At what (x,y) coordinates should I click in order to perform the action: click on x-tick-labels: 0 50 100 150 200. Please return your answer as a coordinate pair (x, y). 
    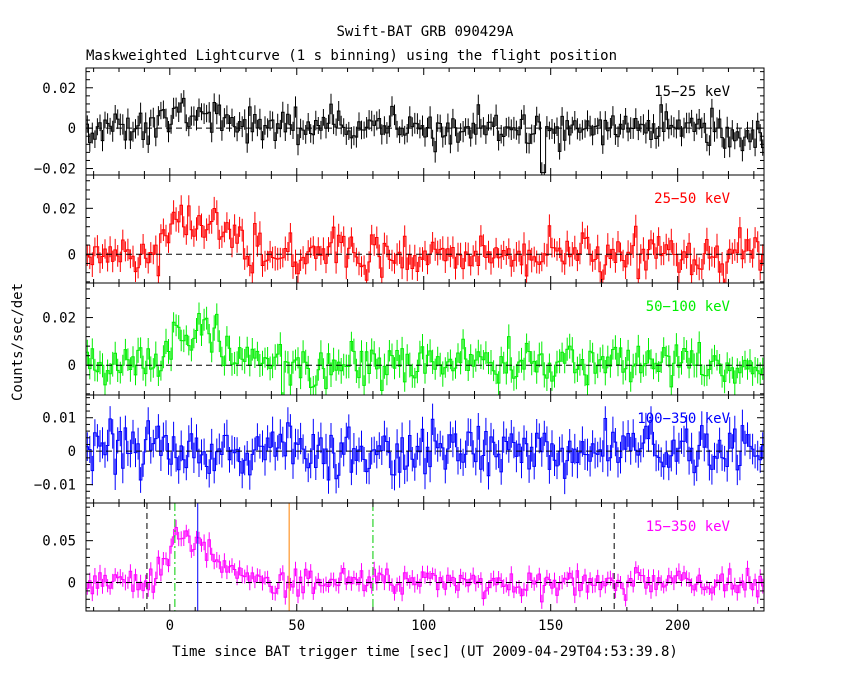
    Looking at the image, I should click on (428, 626).